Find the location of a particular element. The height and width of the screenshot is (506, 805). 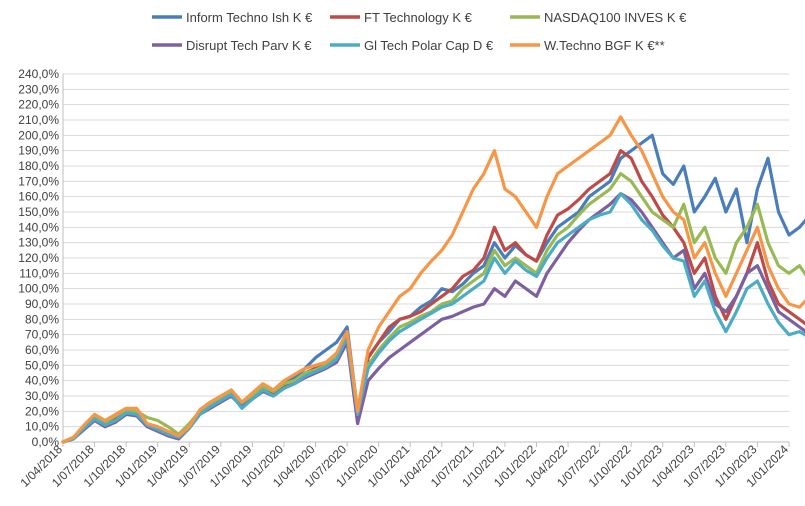

y-tick-label: 90,0% is located at coordinates (42, 304).